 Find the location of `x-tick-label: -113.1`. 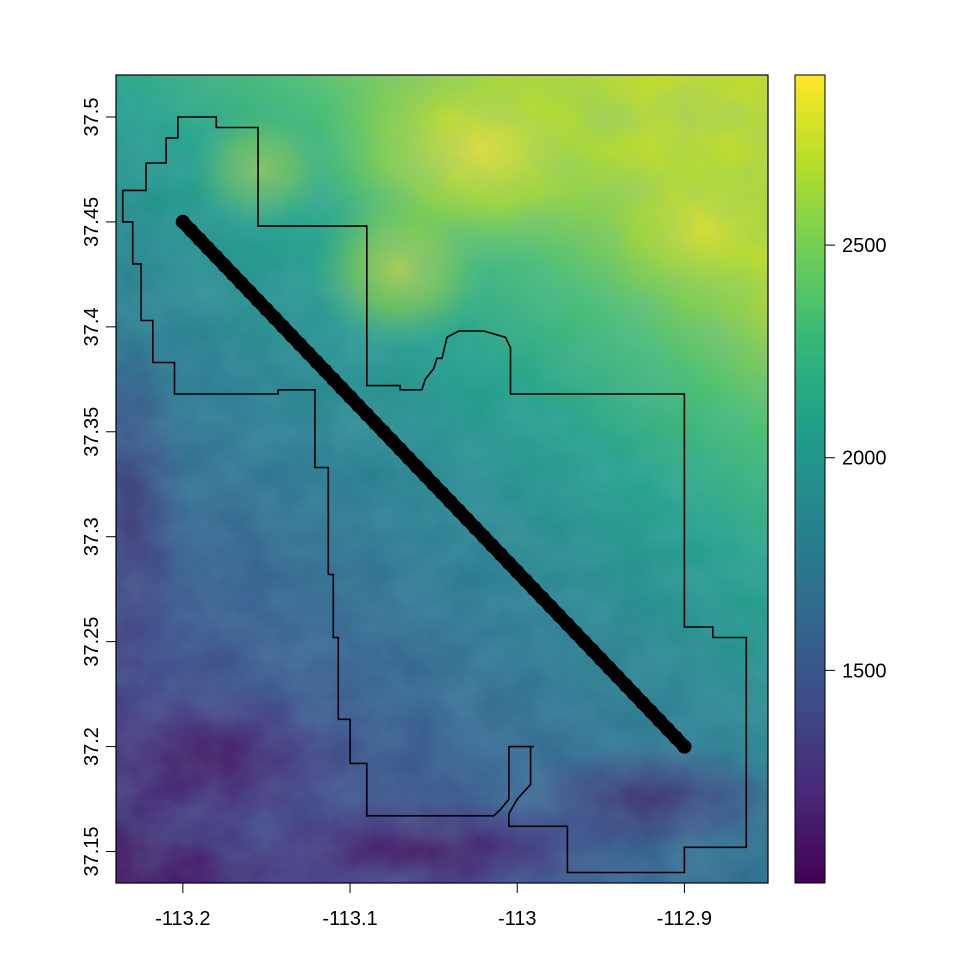

x-tick-label: -113.1 is located at coordinates (349, 919).